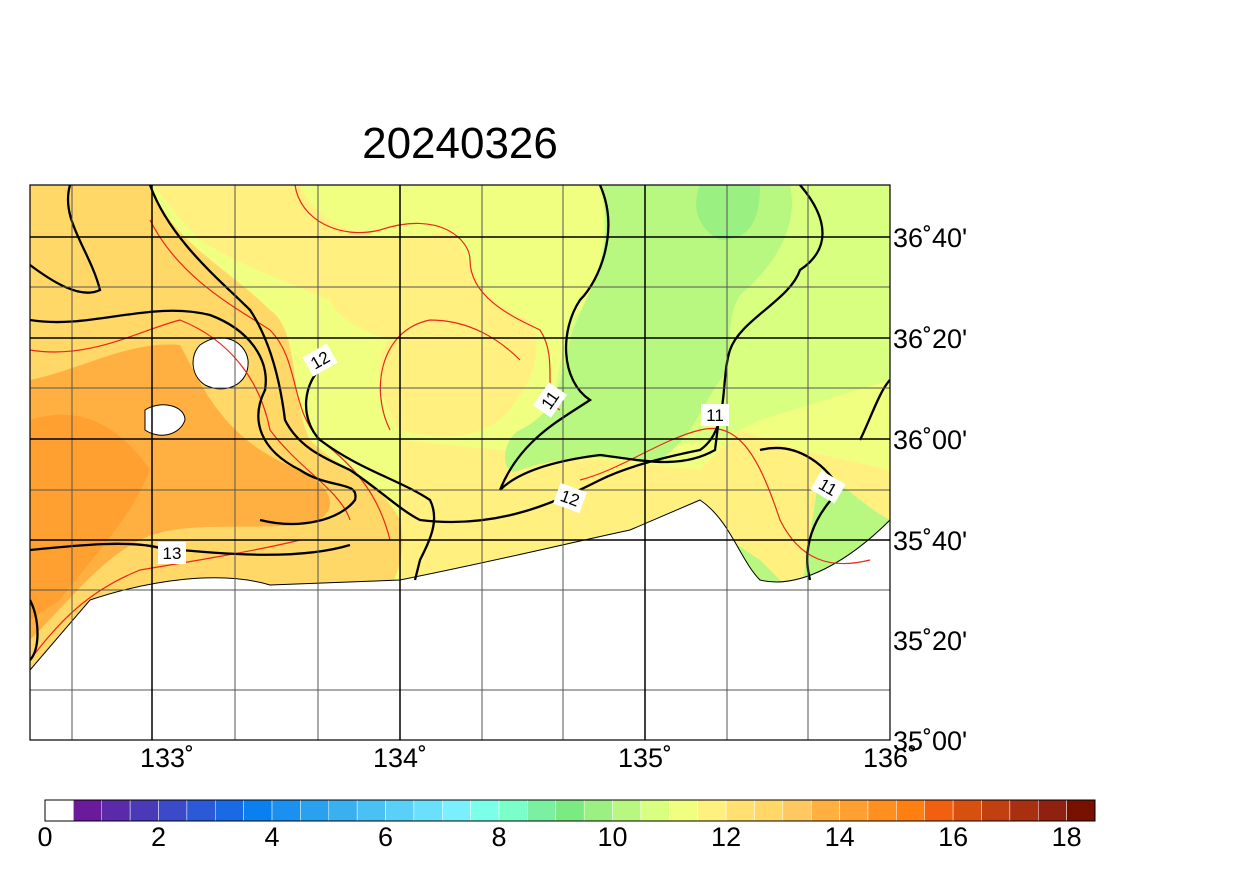 The image size is (1237, 875). Describe the element at coordinates (930, 741) in the screenshot. I see `lat-label: 35˚00'` at that location.